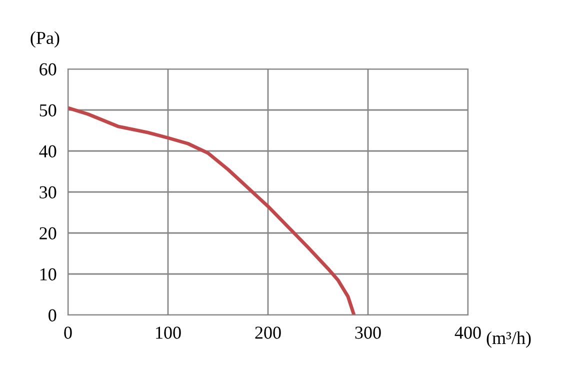 This screenshot has height=370, width=580. What do you see at coordinates (45, 39) in the screenshot?
I see `y-axis-title: (Pa)` at bounding box center [45, 39].